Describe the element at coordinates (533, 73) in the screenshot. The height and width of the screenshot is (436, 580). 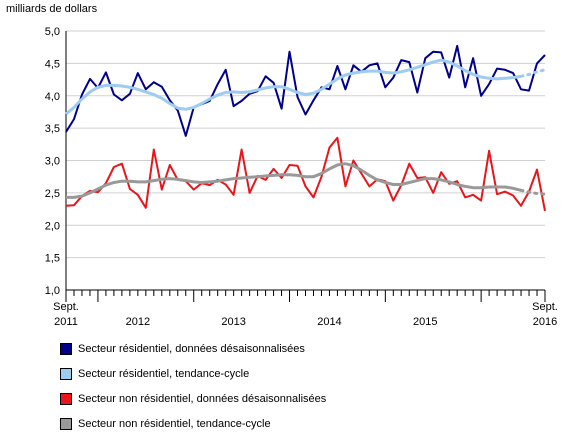
I see `series-line-1-dotted` at that location.